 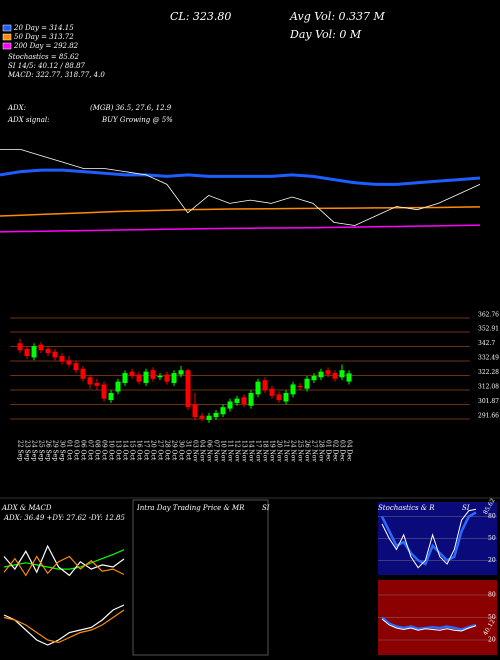 What do you see at coordinates (28, 120) in the screenshot?
I see `annotation: ADX signal:` at bounding box center [28, 120].